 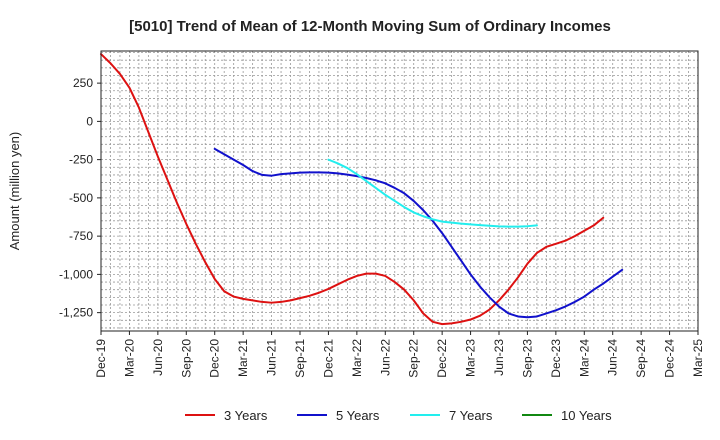 I want to click on x-tick-label: Sep-24, so click(x=641, y=358).